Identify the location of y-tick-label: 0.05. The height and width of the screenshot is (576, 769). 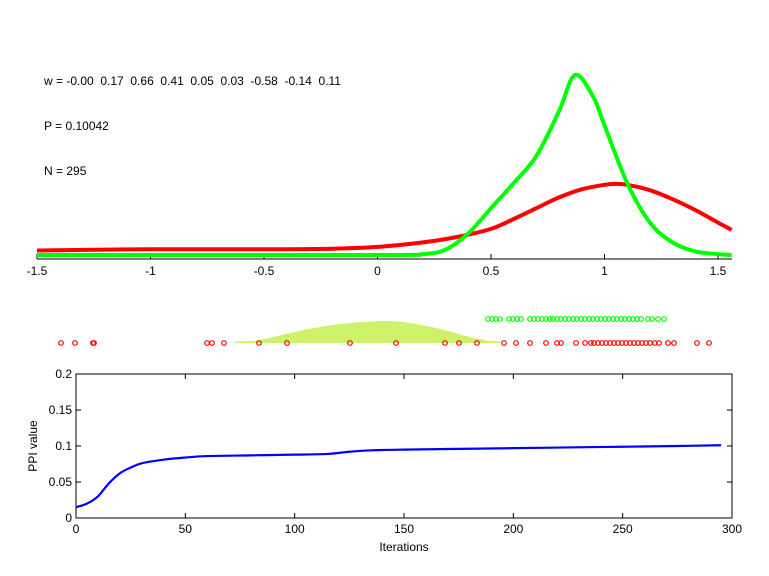
(61, 482).